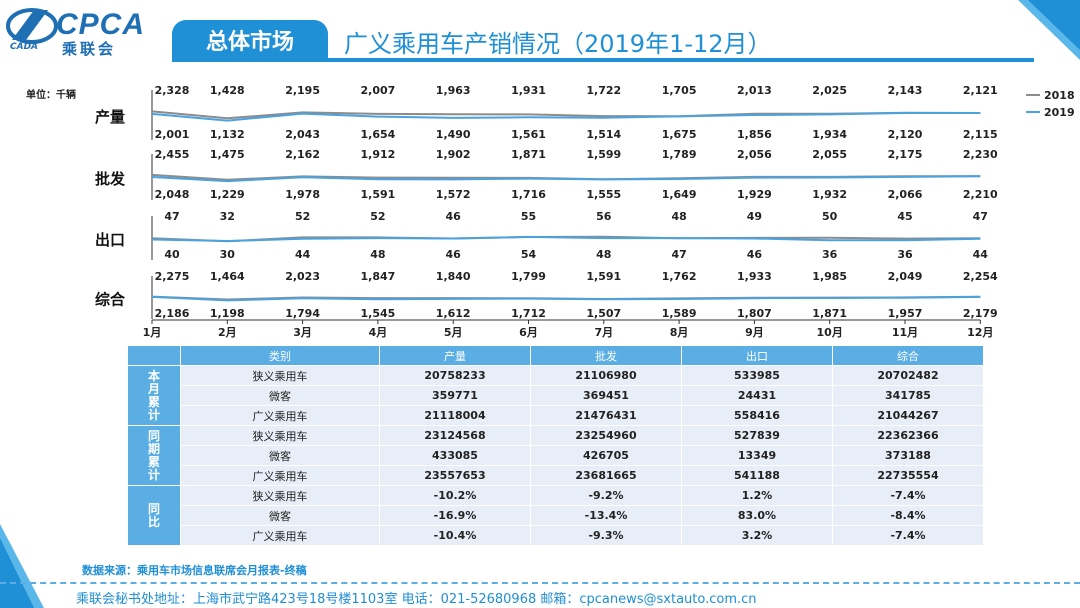  Describe the element at coordinates (757, 435) in the screenshot. I see `table-value-cell: 527839` at that location.